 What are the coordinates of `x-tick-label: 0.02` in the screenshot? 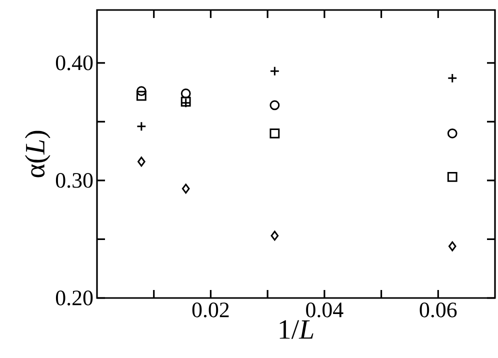 It's located at (210, 310).